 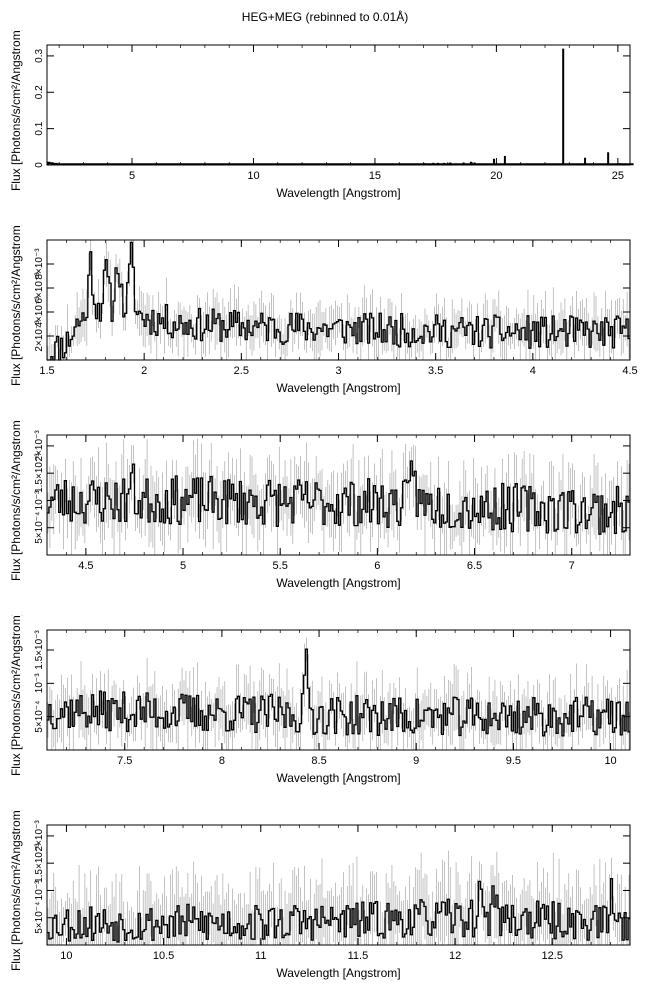 I want to click on y-tick-label: 0, so click(x=39, y=165).